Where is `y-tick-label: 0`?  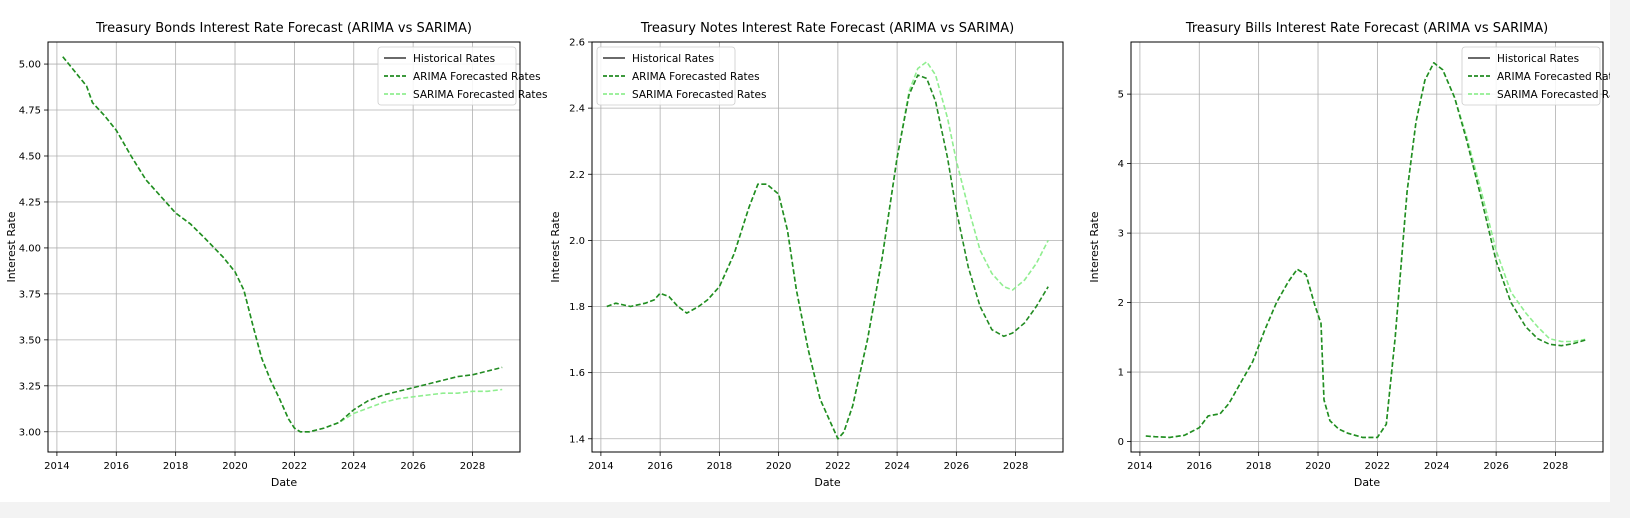 y-tick-label: 0 is located at coordinates (1121, 442).